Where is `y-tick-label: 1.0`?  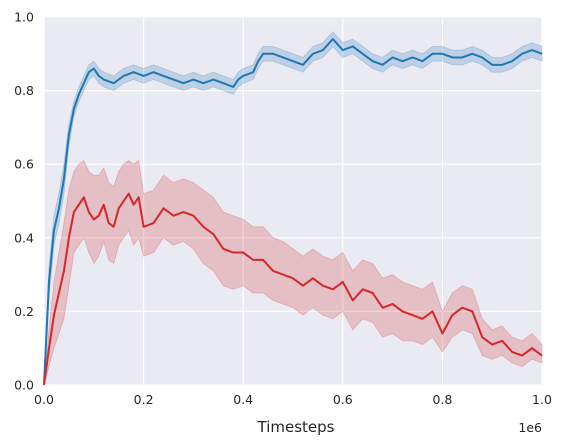
y-tick-label: 1.0 is located at coordinates (24, 17).